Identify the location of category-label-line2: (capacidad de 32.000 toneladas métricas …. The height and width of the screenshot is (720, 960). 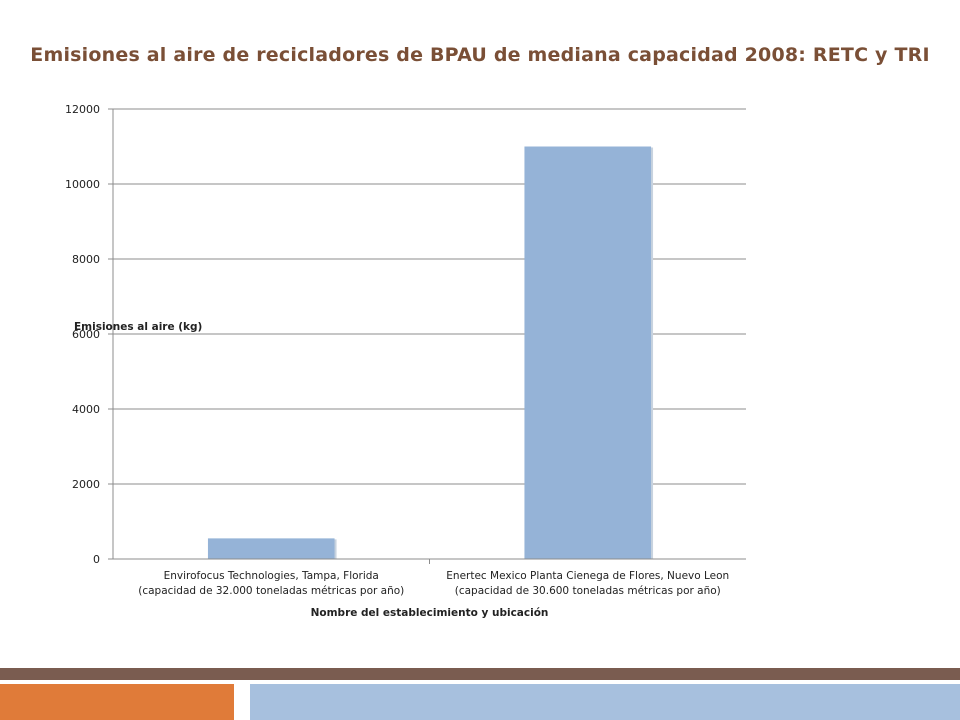
(271, 591).